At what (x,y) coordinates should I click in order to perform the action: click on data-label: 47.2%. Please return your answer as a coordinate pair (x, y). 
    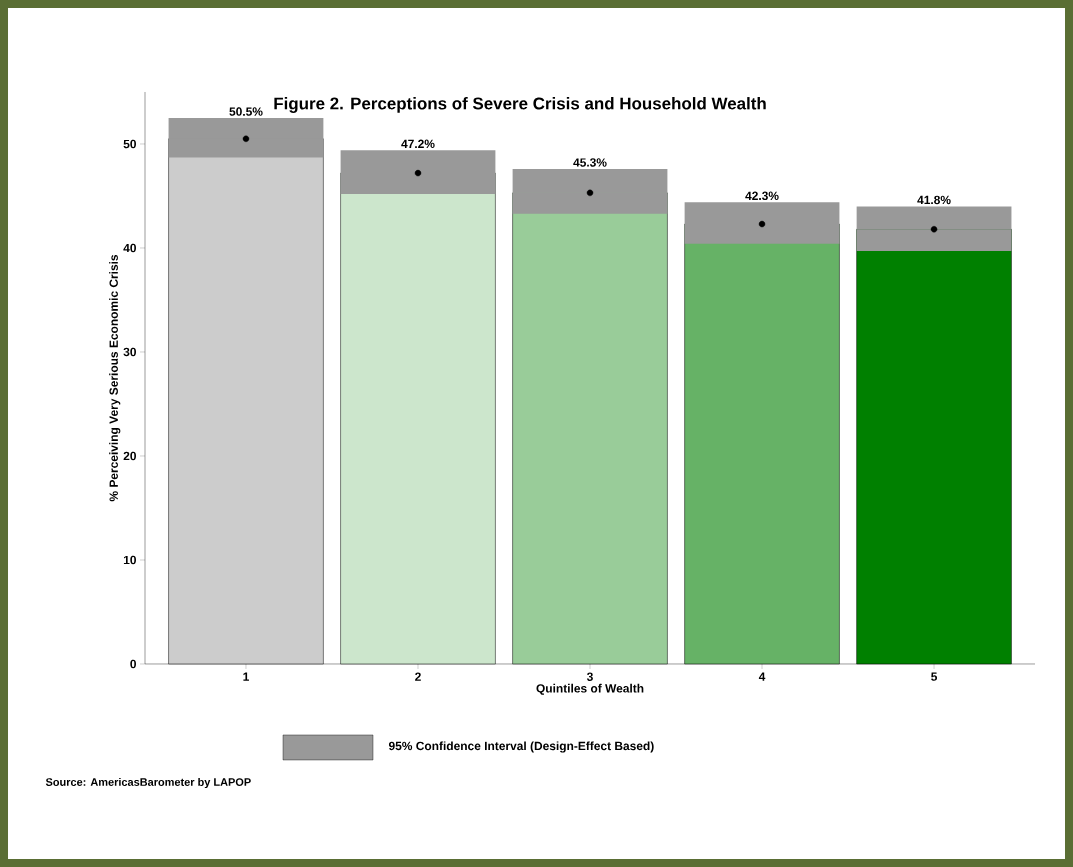
    Looking at the image, I should click on (418, 144).